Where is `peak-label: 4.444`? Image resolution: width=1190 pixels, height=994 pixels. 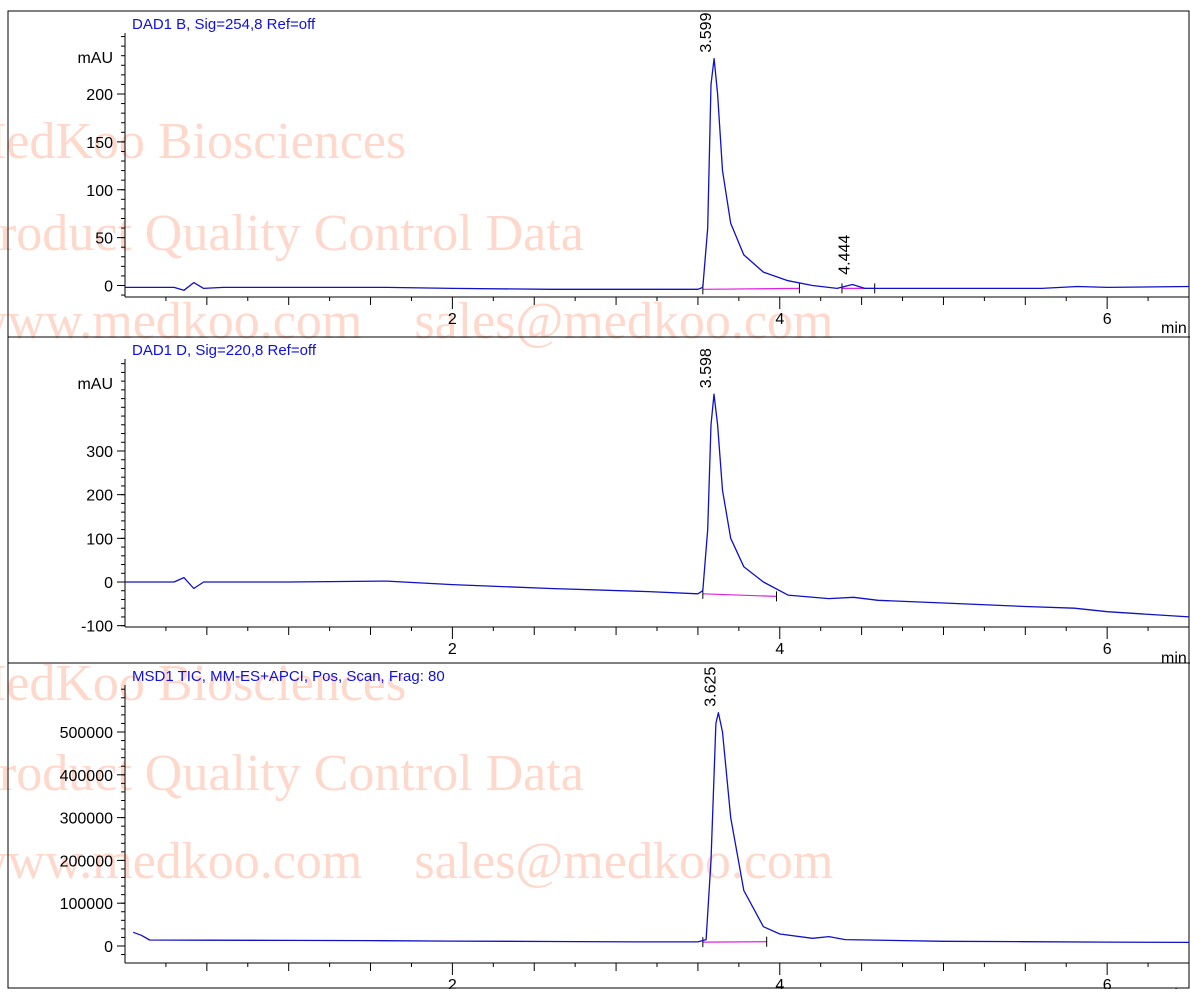 peak-label: 4.444 is located at coordinates (844, 255).